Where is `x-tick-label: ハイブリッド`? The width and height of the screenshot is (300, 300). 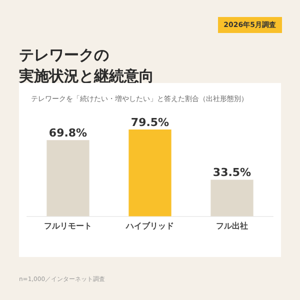
x-tick-label: ハイブリッド is located at coordinates (149, 225).